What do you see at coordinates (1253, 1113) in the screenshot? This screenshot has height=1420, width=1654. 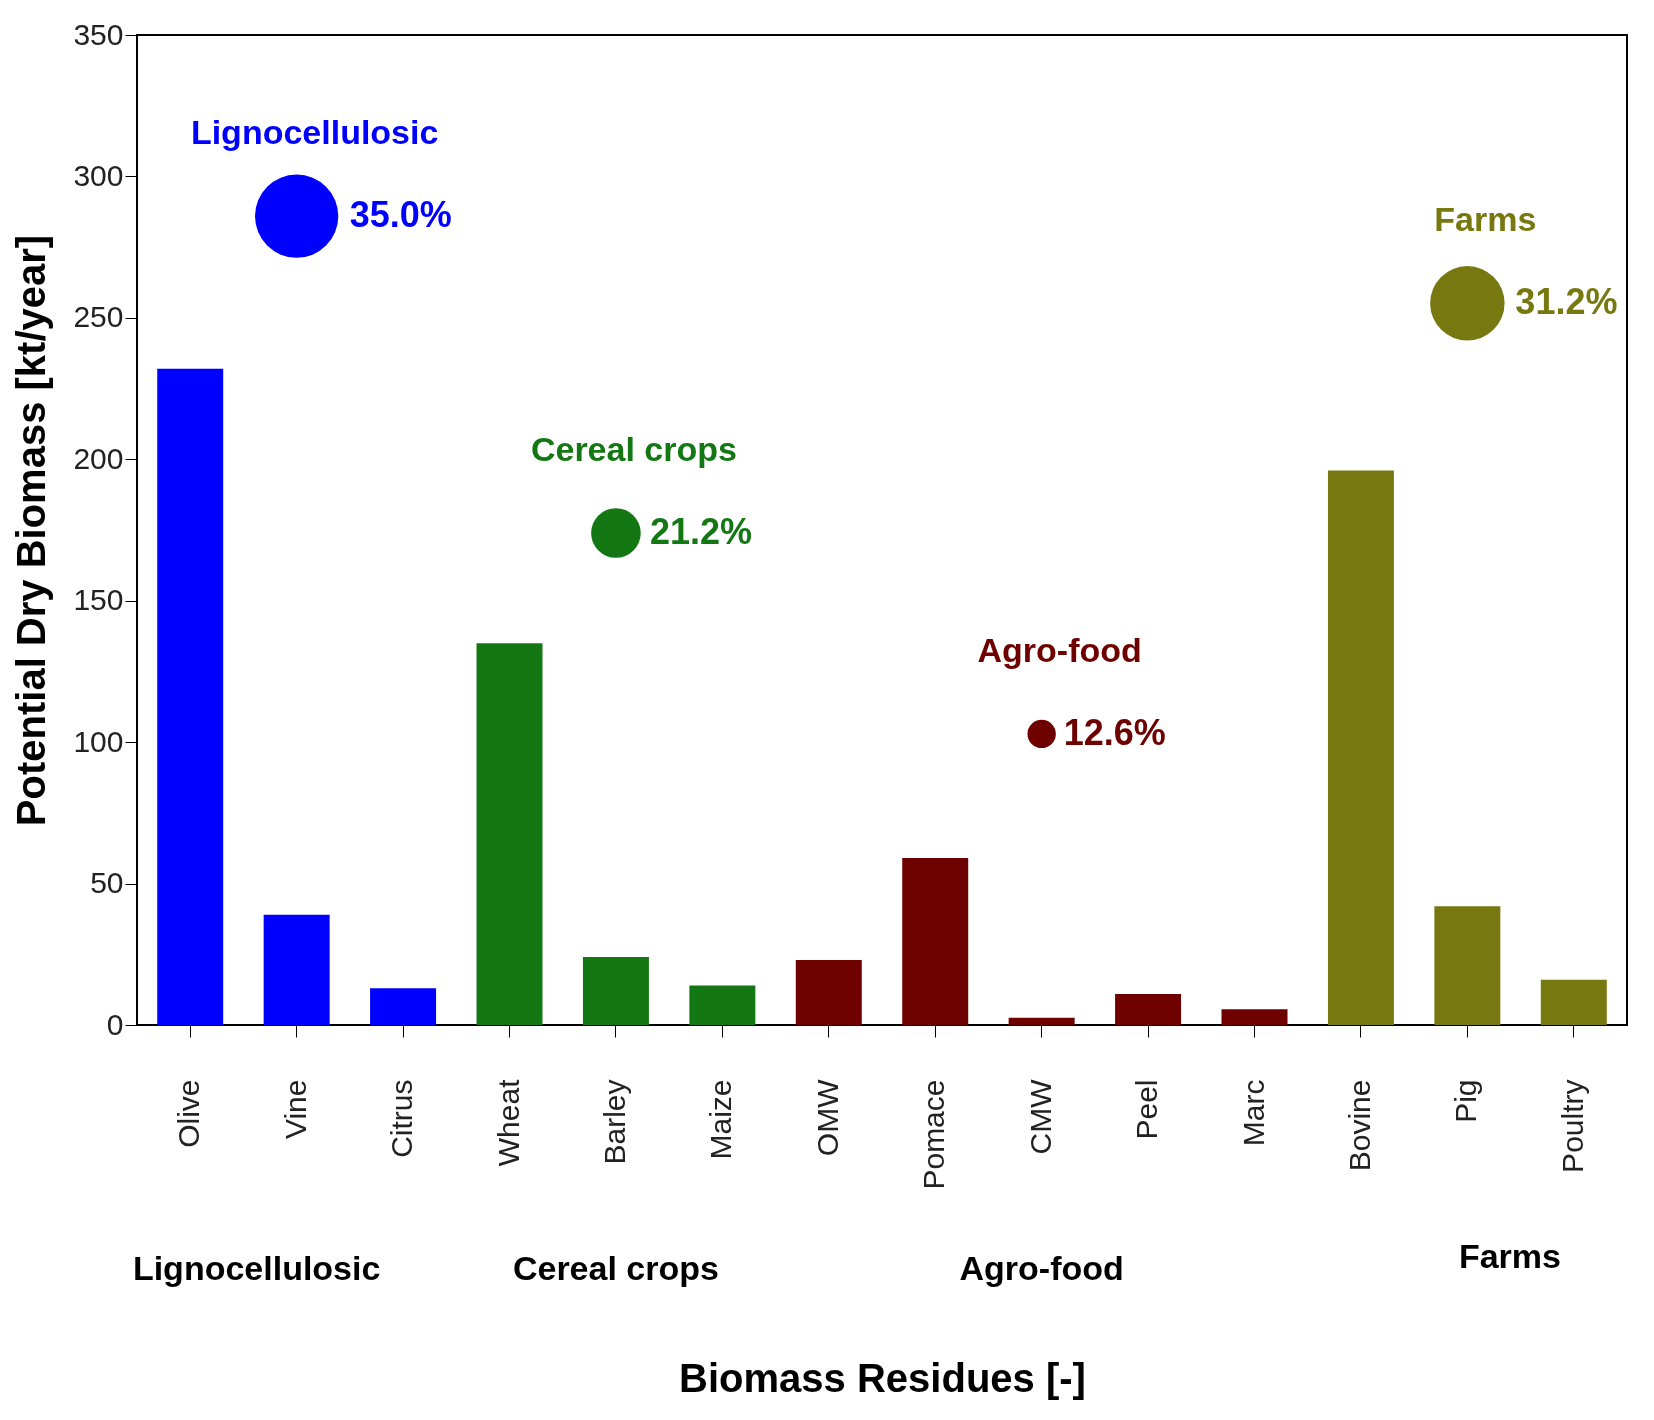 I see `x-tick-label: Marc` at bounding box center [1253, 1113].